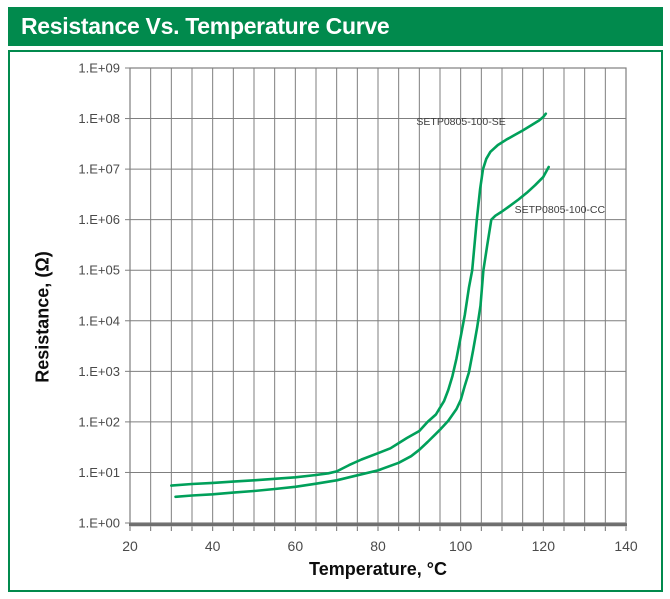 Image resolution: width=670 pixels, height=599 pixels. I want to click on title-bar: Resistance Vs. Temperature Curve, so click(335, 26).